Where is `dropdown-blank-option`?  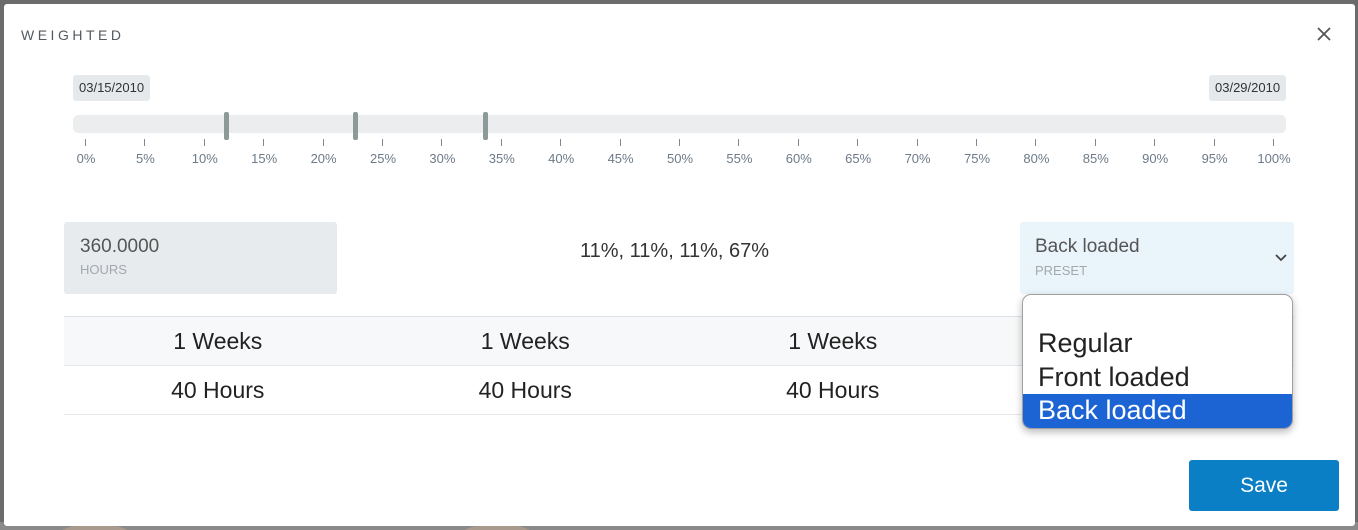
dropdown-blank-option is located at coordinates (1157, 311).